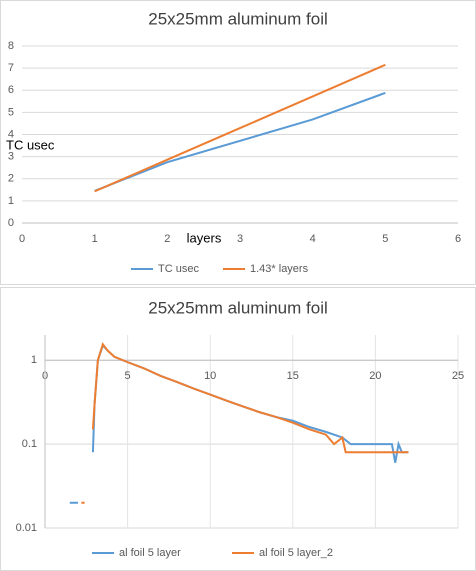 This screenshot has height=571, width=476. What do you see at coordinates (167, 239) in the screenshot?
I see `x-tick-label: 2` at bounding box center [167, 239].